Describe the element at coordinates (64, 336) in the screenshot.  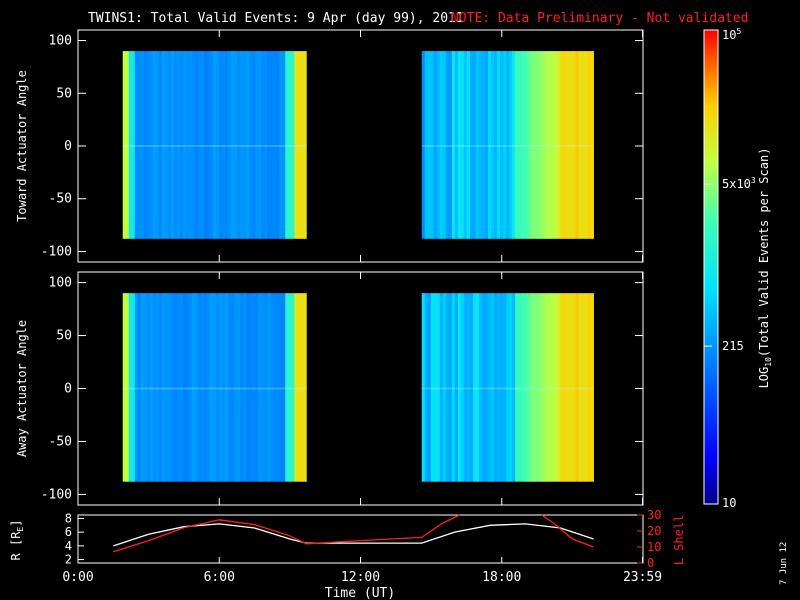
I see `y-tick-label: 50` at that location.